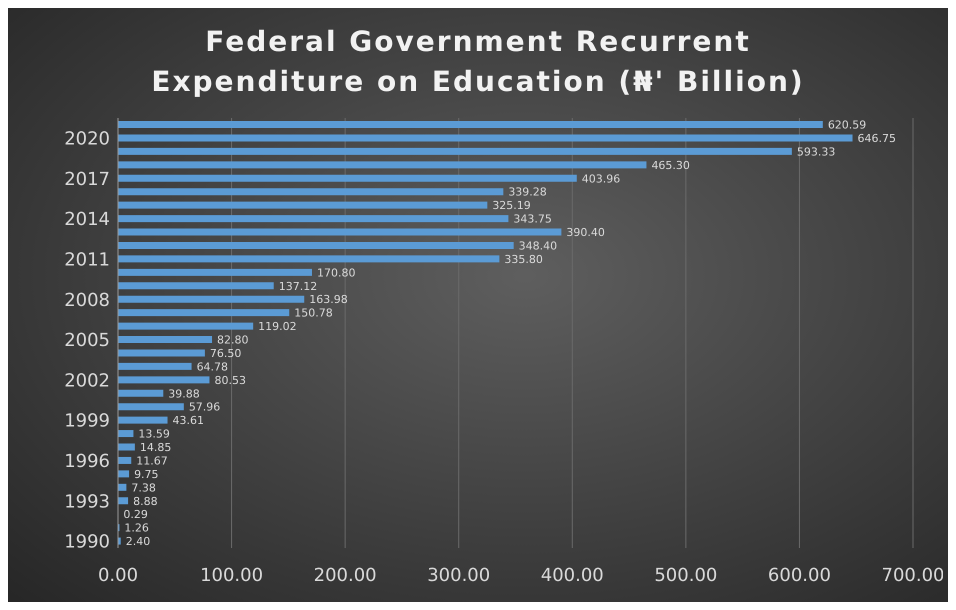  I want to click on data-label: 343.75, so click(532, 219).